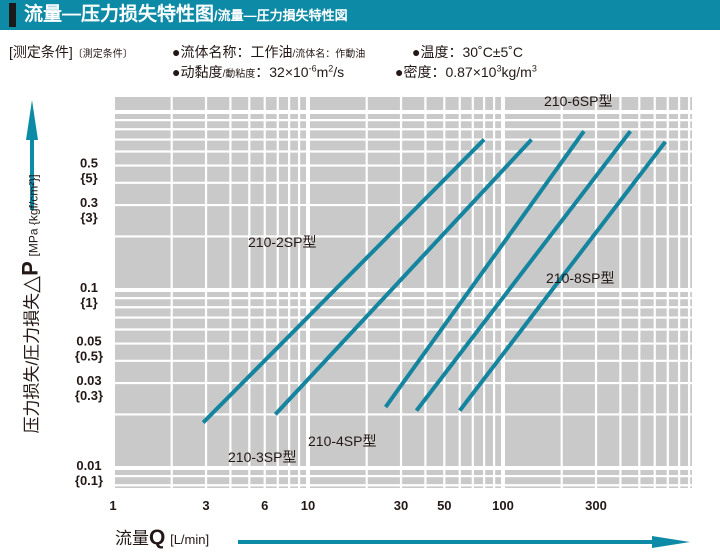 Image resolution: width=720 pixels, height=558 pixels. What do you see at coordinates (30, 277) in the screenshot?
I see `y-axis-symbol: △P` at bounding box center [30, 277].